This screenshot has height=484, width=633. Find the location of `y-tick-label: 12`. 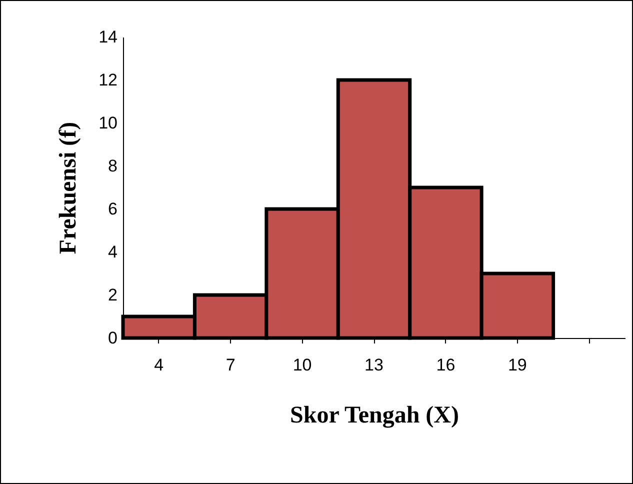

y-tick-label: 12 is located at coordinates (108, 80).